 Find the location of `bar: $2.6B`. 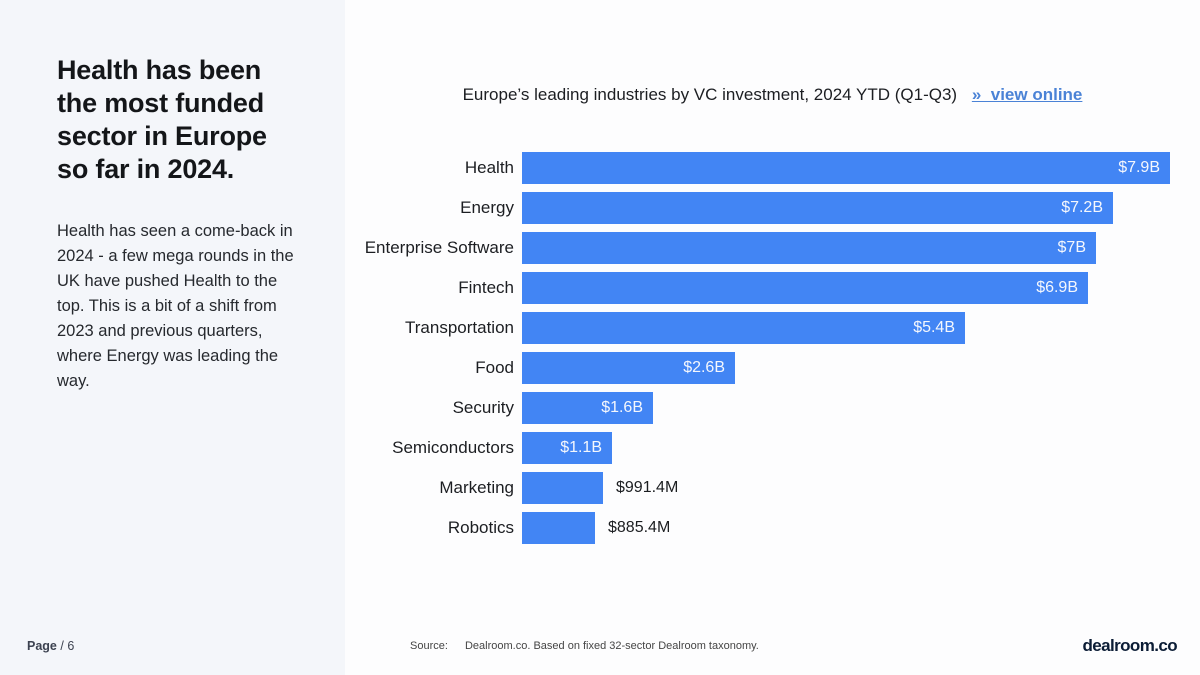

bar: $2.6B is located at coordinates (628, 368).